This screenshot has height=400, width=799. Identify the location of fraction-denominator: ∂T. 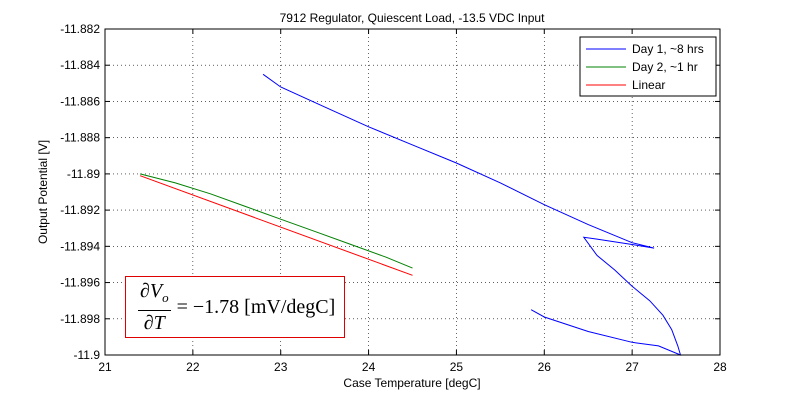
(154, 323).